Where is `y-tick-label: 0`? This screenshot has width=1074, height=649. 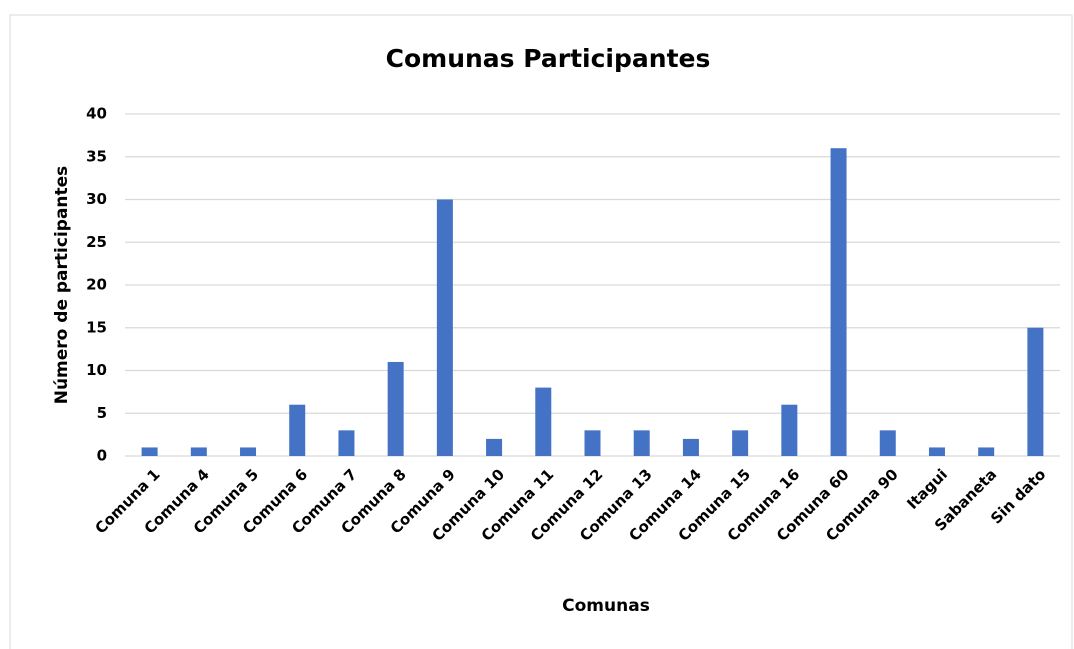
y-tick-label: 0 is located at coordinates (102, 456).